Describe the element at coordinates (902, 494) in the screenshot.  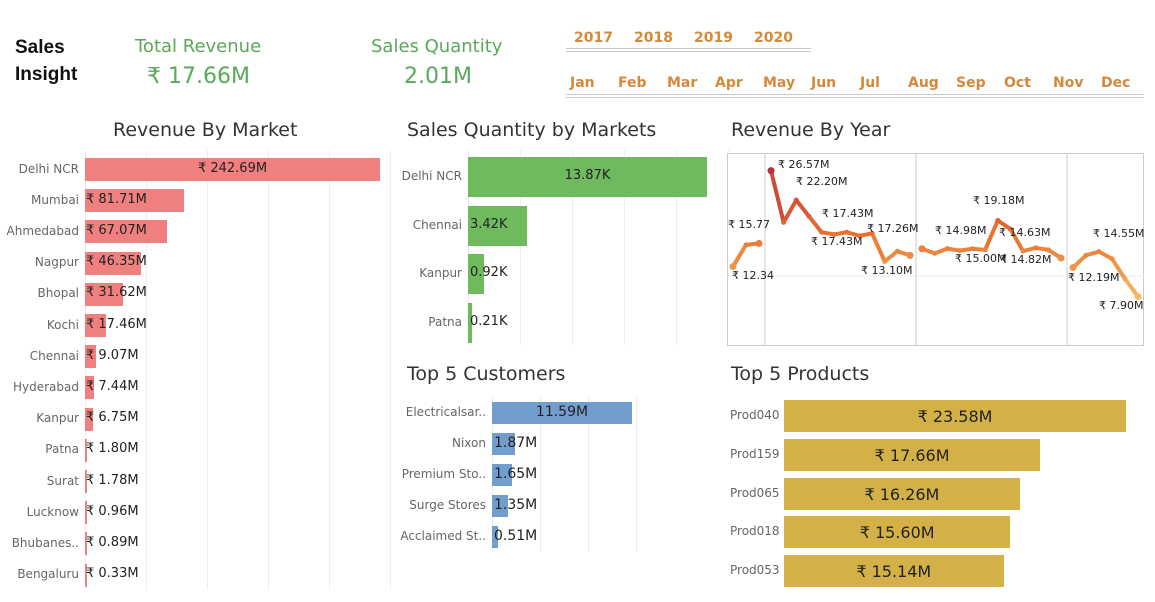
I see `value-label: ₹ 16.26M` at that location.